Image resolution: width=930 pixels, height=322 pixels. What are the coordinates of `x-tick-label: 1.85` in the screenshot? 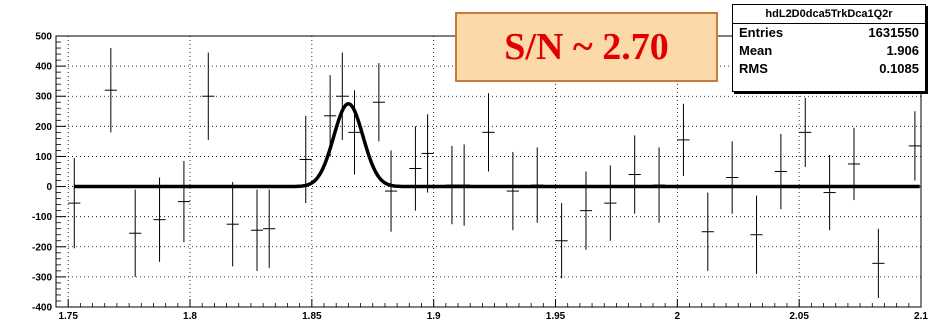 It's located at (312, 316).